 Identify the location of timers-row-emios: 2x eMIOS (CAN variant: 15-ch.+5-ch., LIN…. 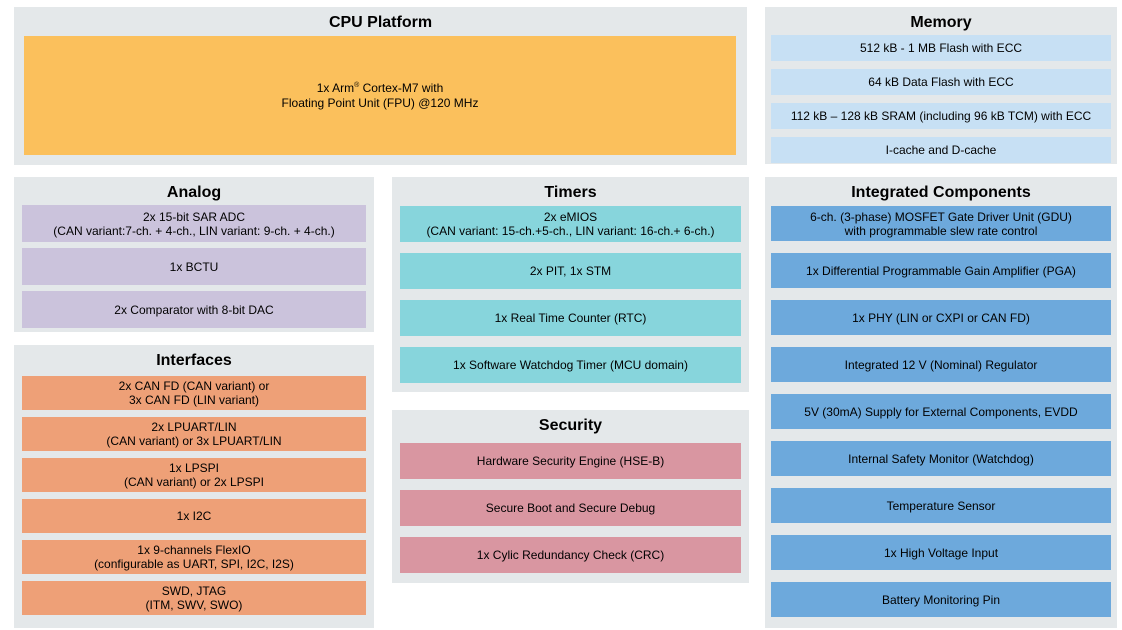
(570, 224).